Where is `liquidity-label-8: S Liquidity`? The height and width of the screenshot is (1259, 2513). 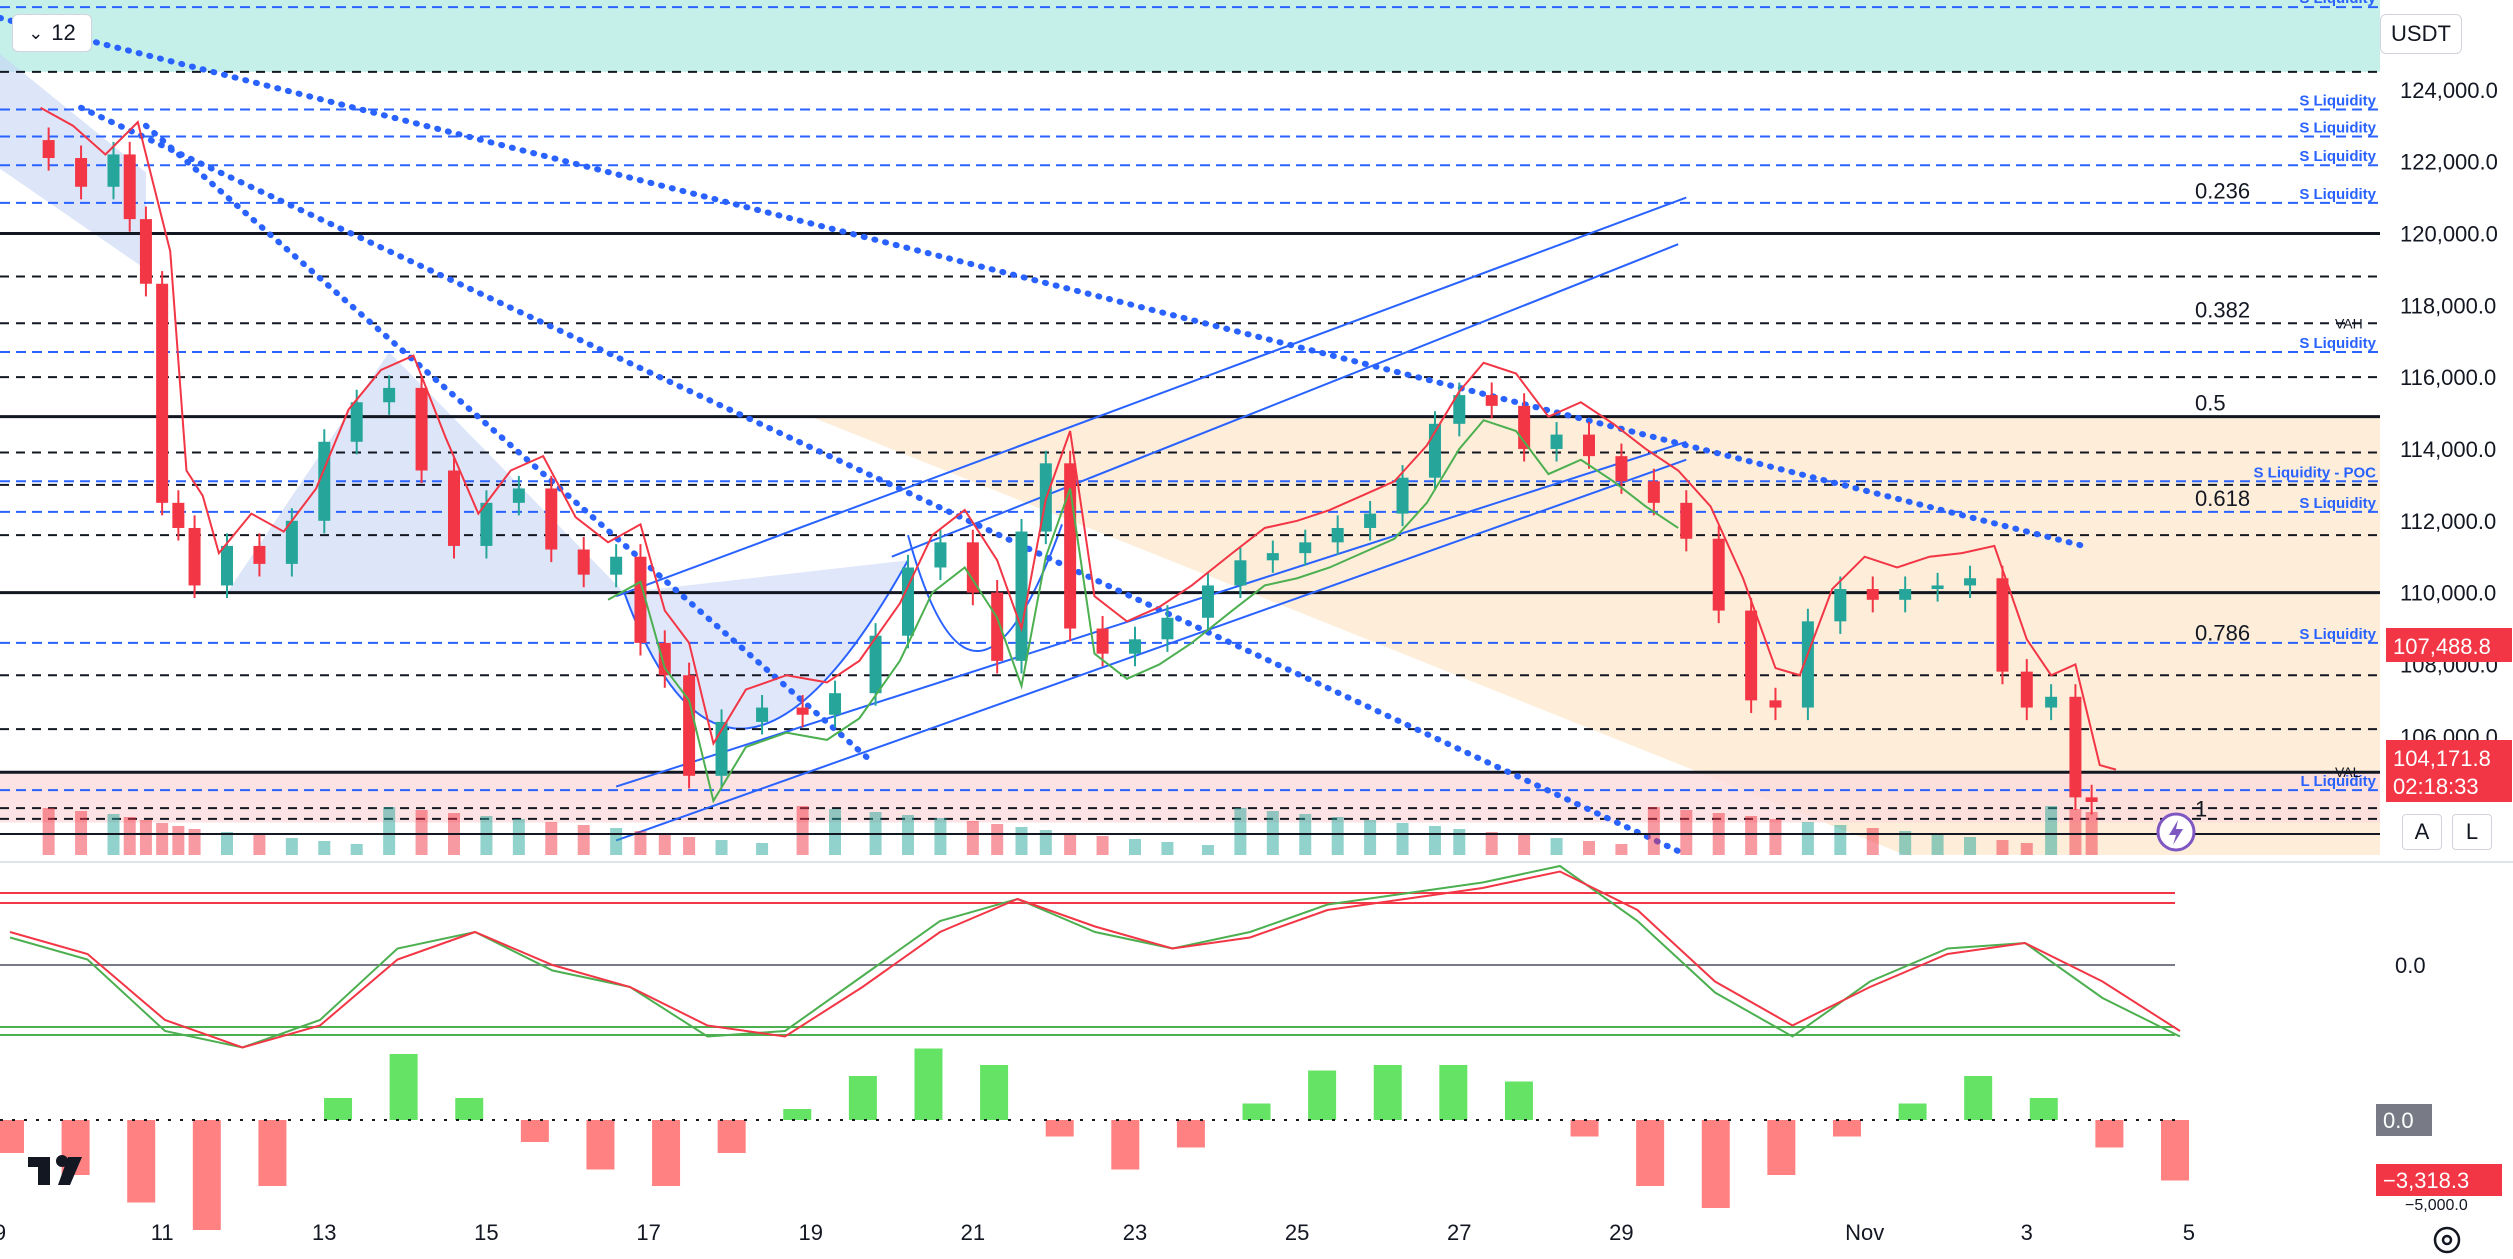 liquidity-label-8: S Liquidity is located at coordinates (2337, 634).